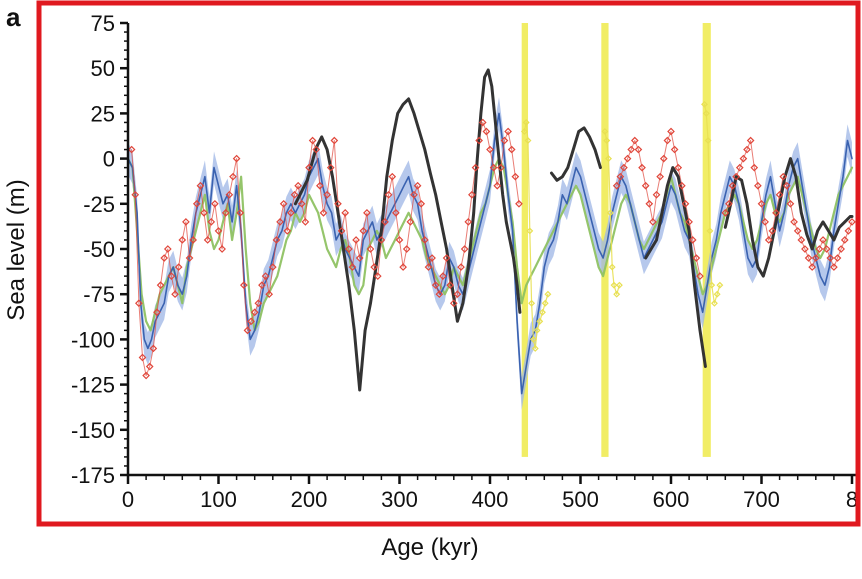 The width and height of the screenshot is (862, 579). What do you see at coordinates (852, 499) in the screenshot?
I see `x-tick-label: 8` at bounding box center [852, 499].